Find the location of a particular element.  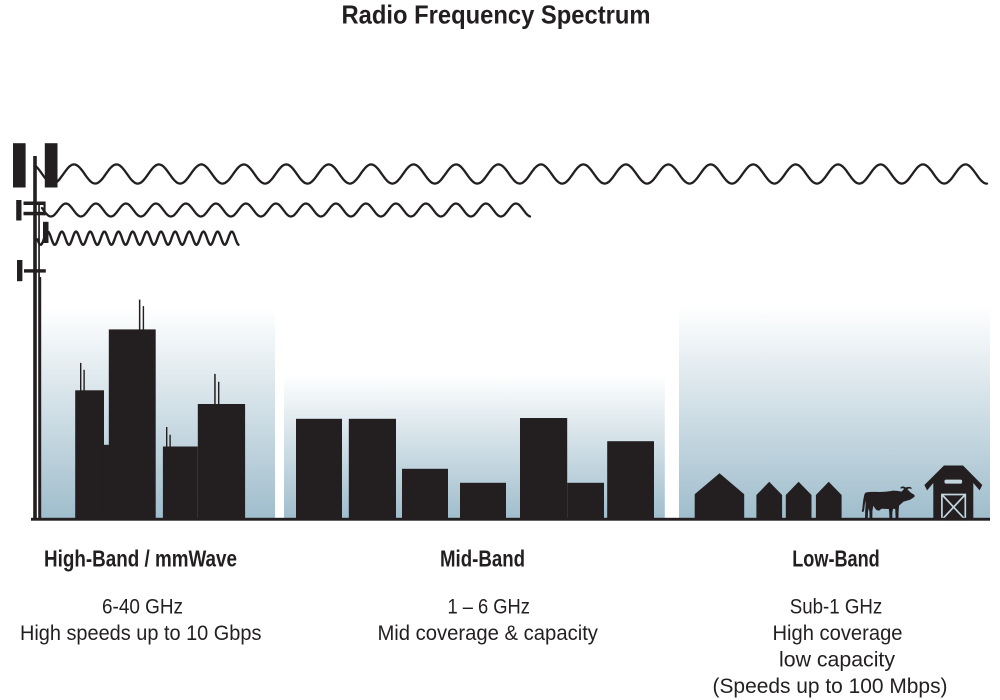

svg-text: High coverage is located at coordinates (838, 633).